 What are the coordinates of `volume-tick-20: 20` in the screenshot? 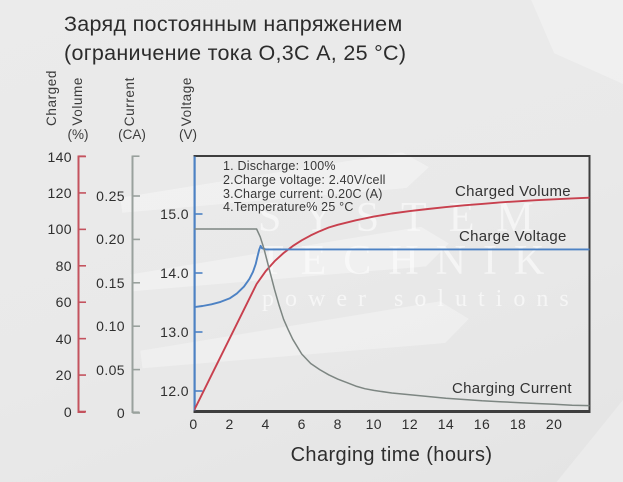 It's located at (63, 375).